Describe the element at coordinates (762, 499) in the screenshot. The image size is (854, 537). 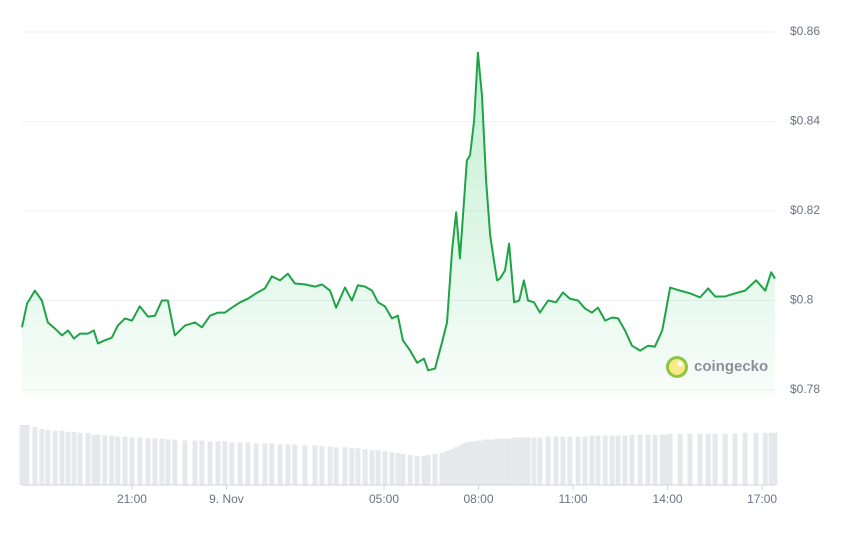
I see `x-tick-label: 17:00` at that location.